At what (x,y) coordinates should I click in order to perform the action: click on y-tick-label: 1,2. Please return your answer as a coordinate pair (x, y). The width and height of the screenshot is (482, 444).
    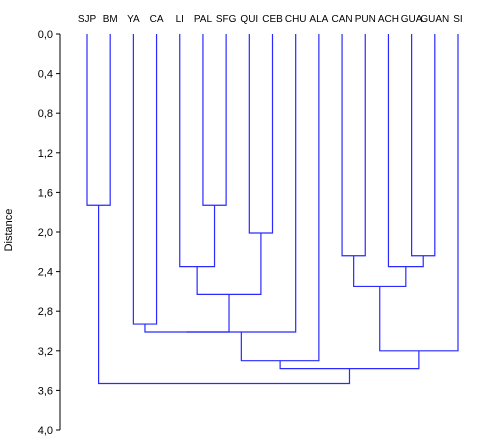
    Looking at the image, I should click on (45, 154).